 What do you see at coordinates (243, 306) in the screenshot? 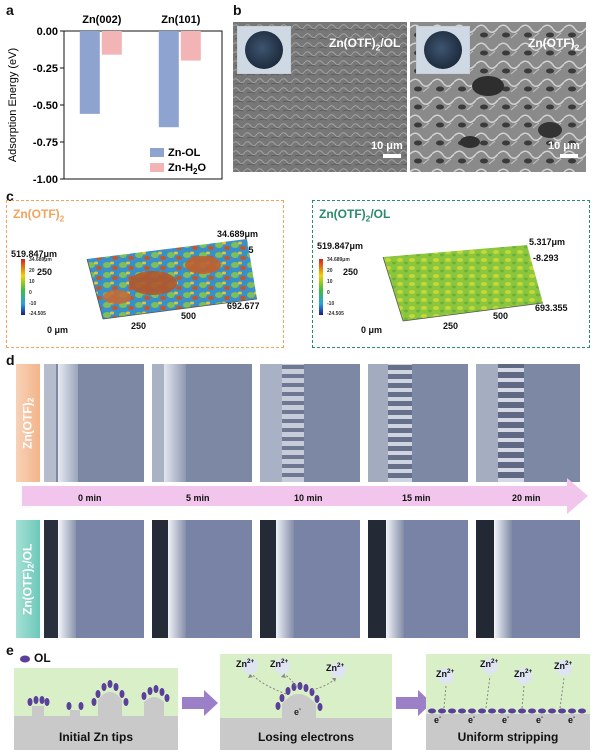
I see `x-max-label: 692.677` at bounding box center [243, 306].